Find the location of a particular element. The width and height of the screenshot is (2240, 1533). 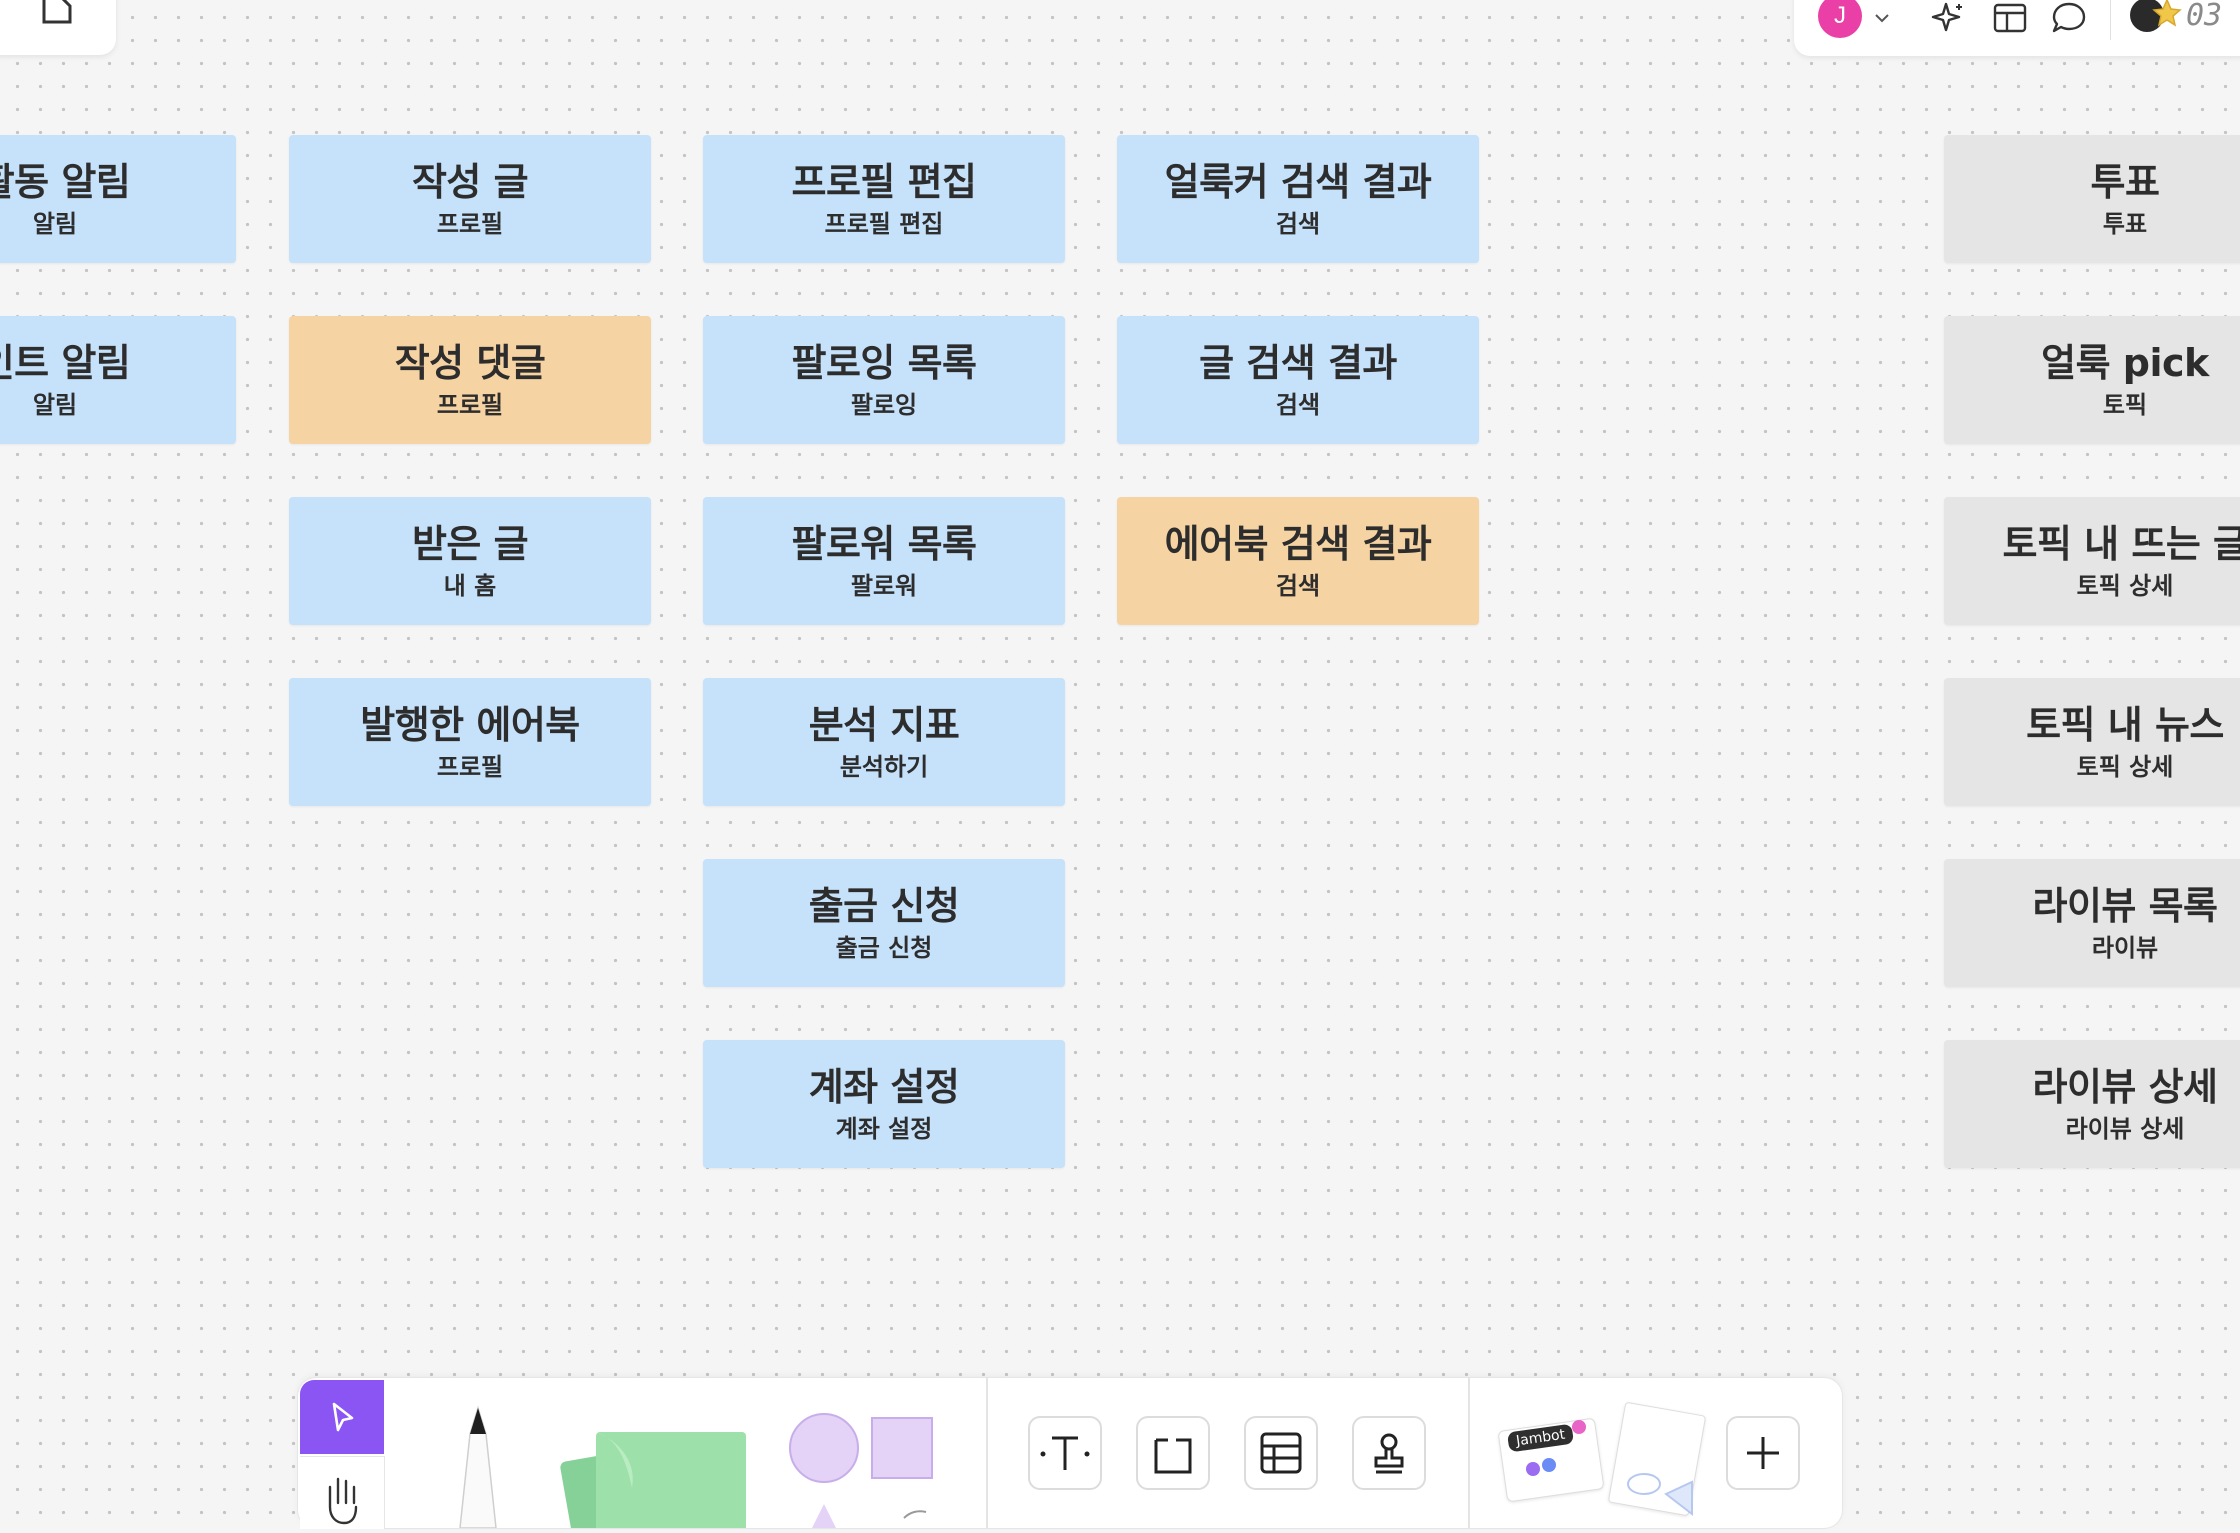

timer-text: 03 is located at coordinates (2204, 16).